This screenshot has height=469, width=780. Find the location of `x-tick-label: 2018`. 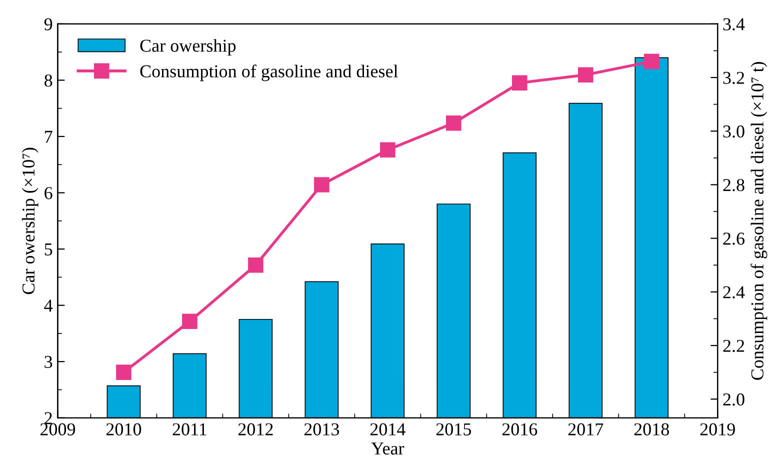

x-tick-label: 2018 is located at coordinates (651, 429).